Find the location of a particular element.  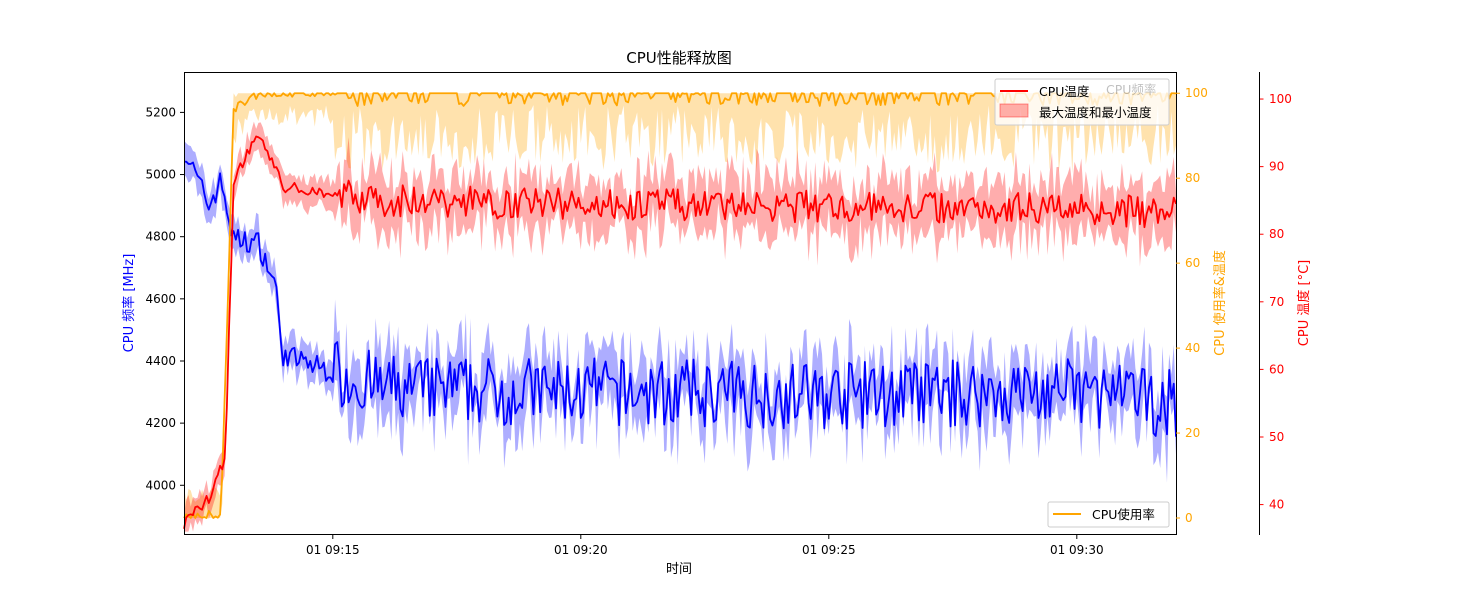

legend-bottom: CPU使用率 is located at coordinates (1108, 514).